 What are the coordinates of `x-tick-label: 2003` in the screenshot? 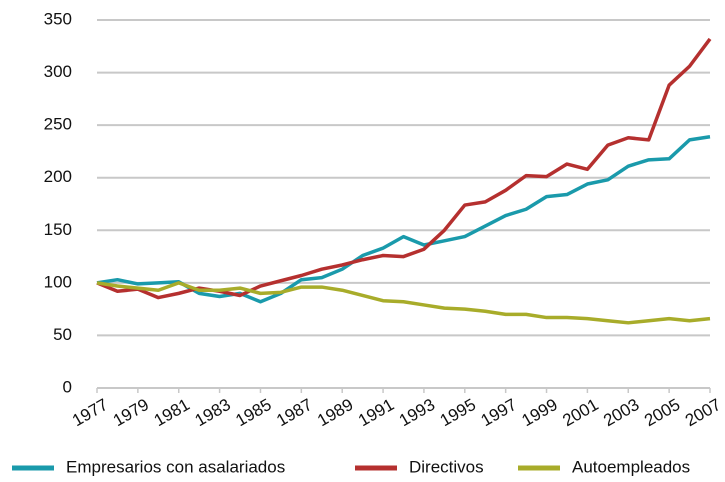 It's located at (621, 412).